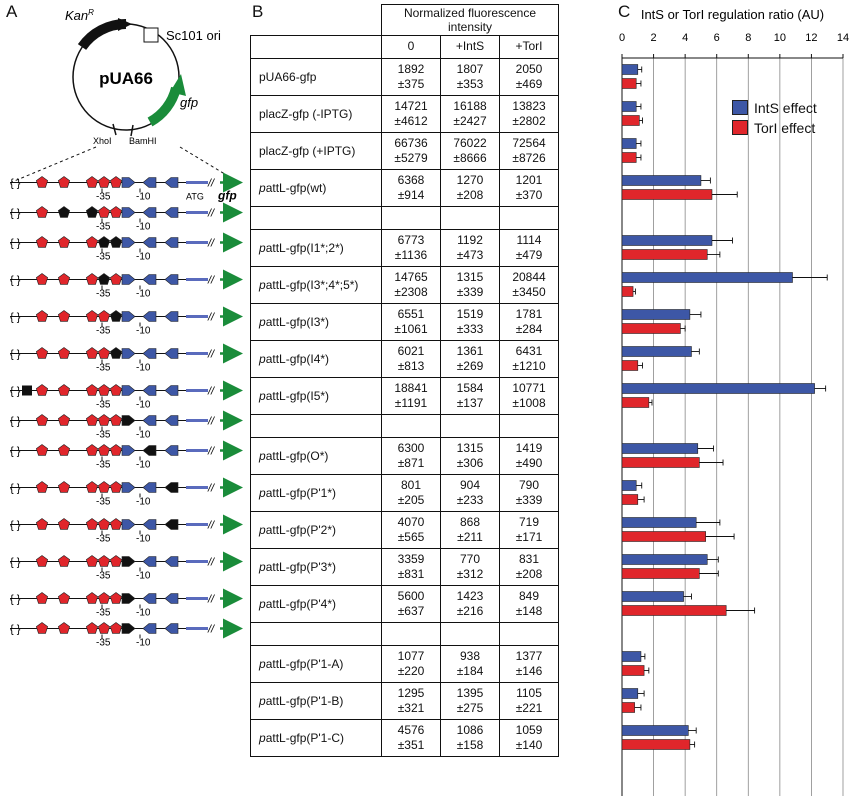 Image resolution: width=850 pixels, height=805 pixels. I want to click on name-text: attL-gfp(I3*), so click(297, 321).